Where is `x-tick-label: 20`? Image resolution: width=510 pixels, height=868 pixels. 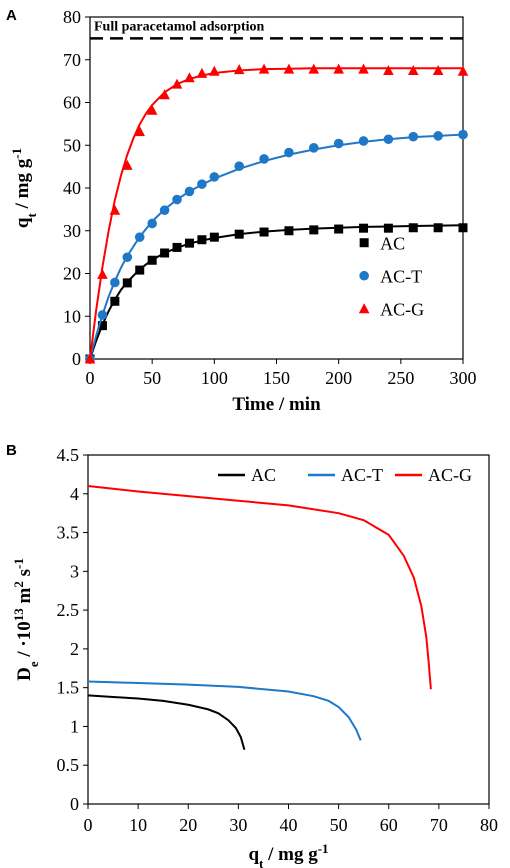
x-tick-label: 20 is located at coordinates (188, 825).